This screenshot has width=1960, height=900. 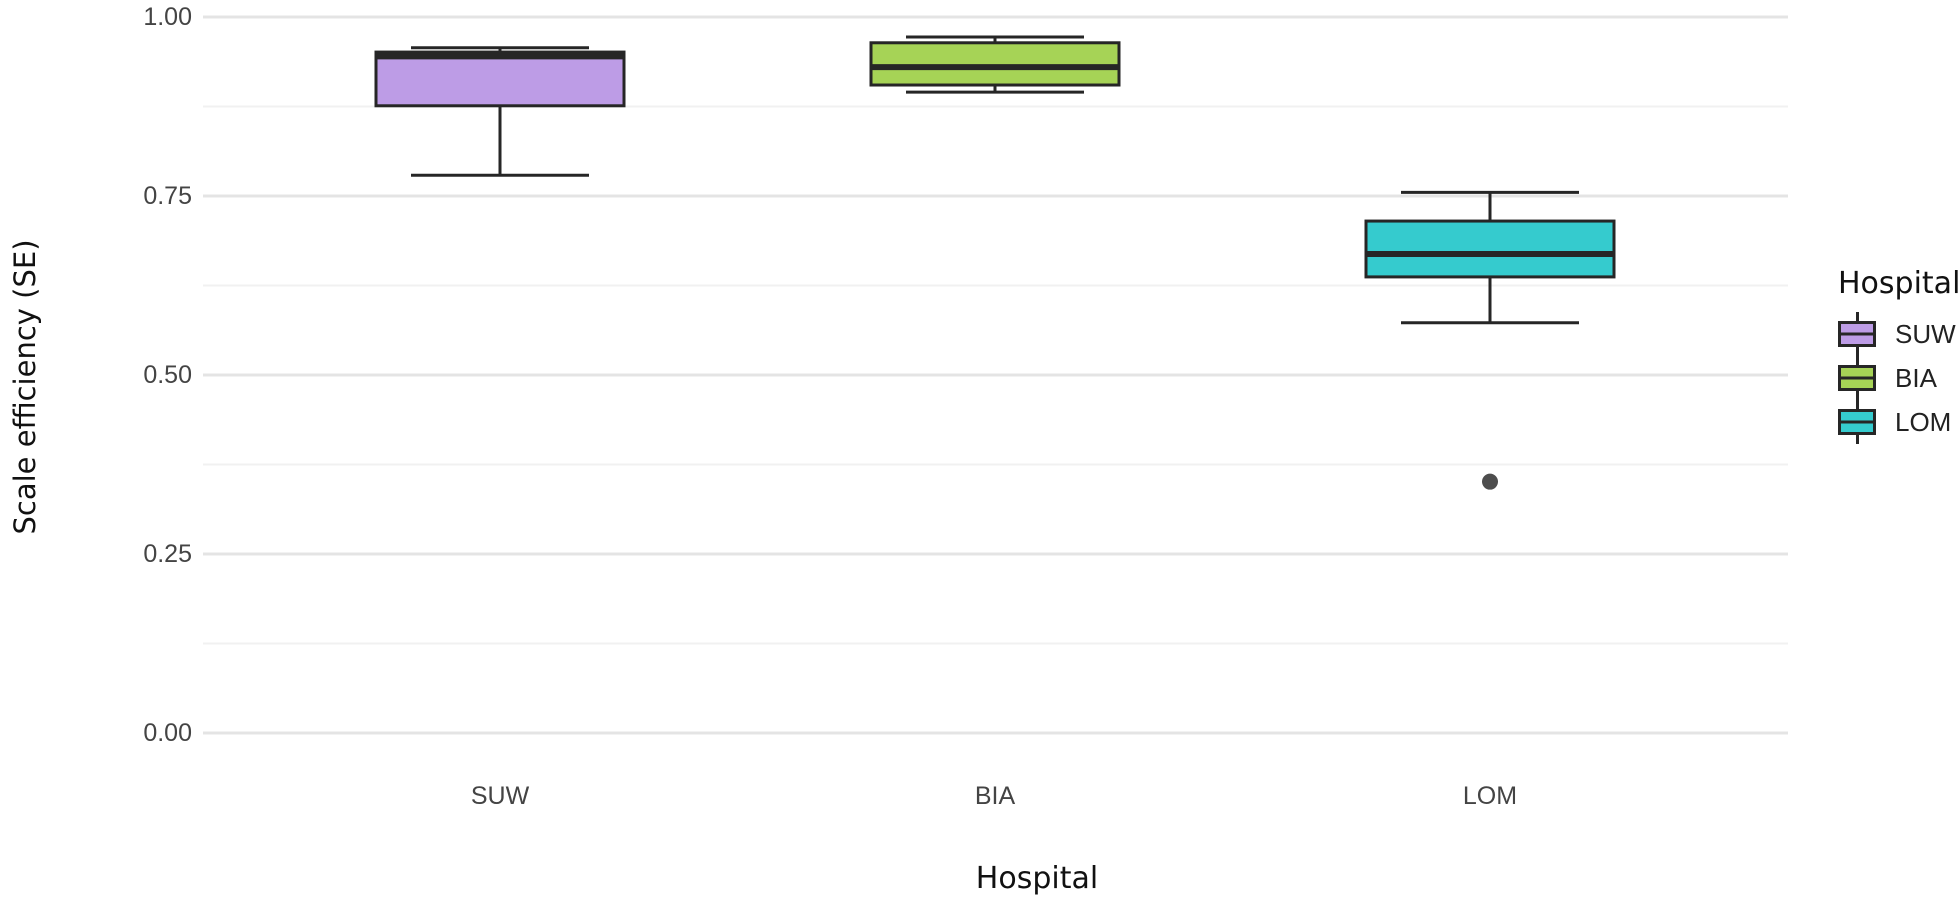 What do you see at coordinates (500, 79) in the screenshot?
I see `boxplot-box-suw` at bounding box center [500, 79].